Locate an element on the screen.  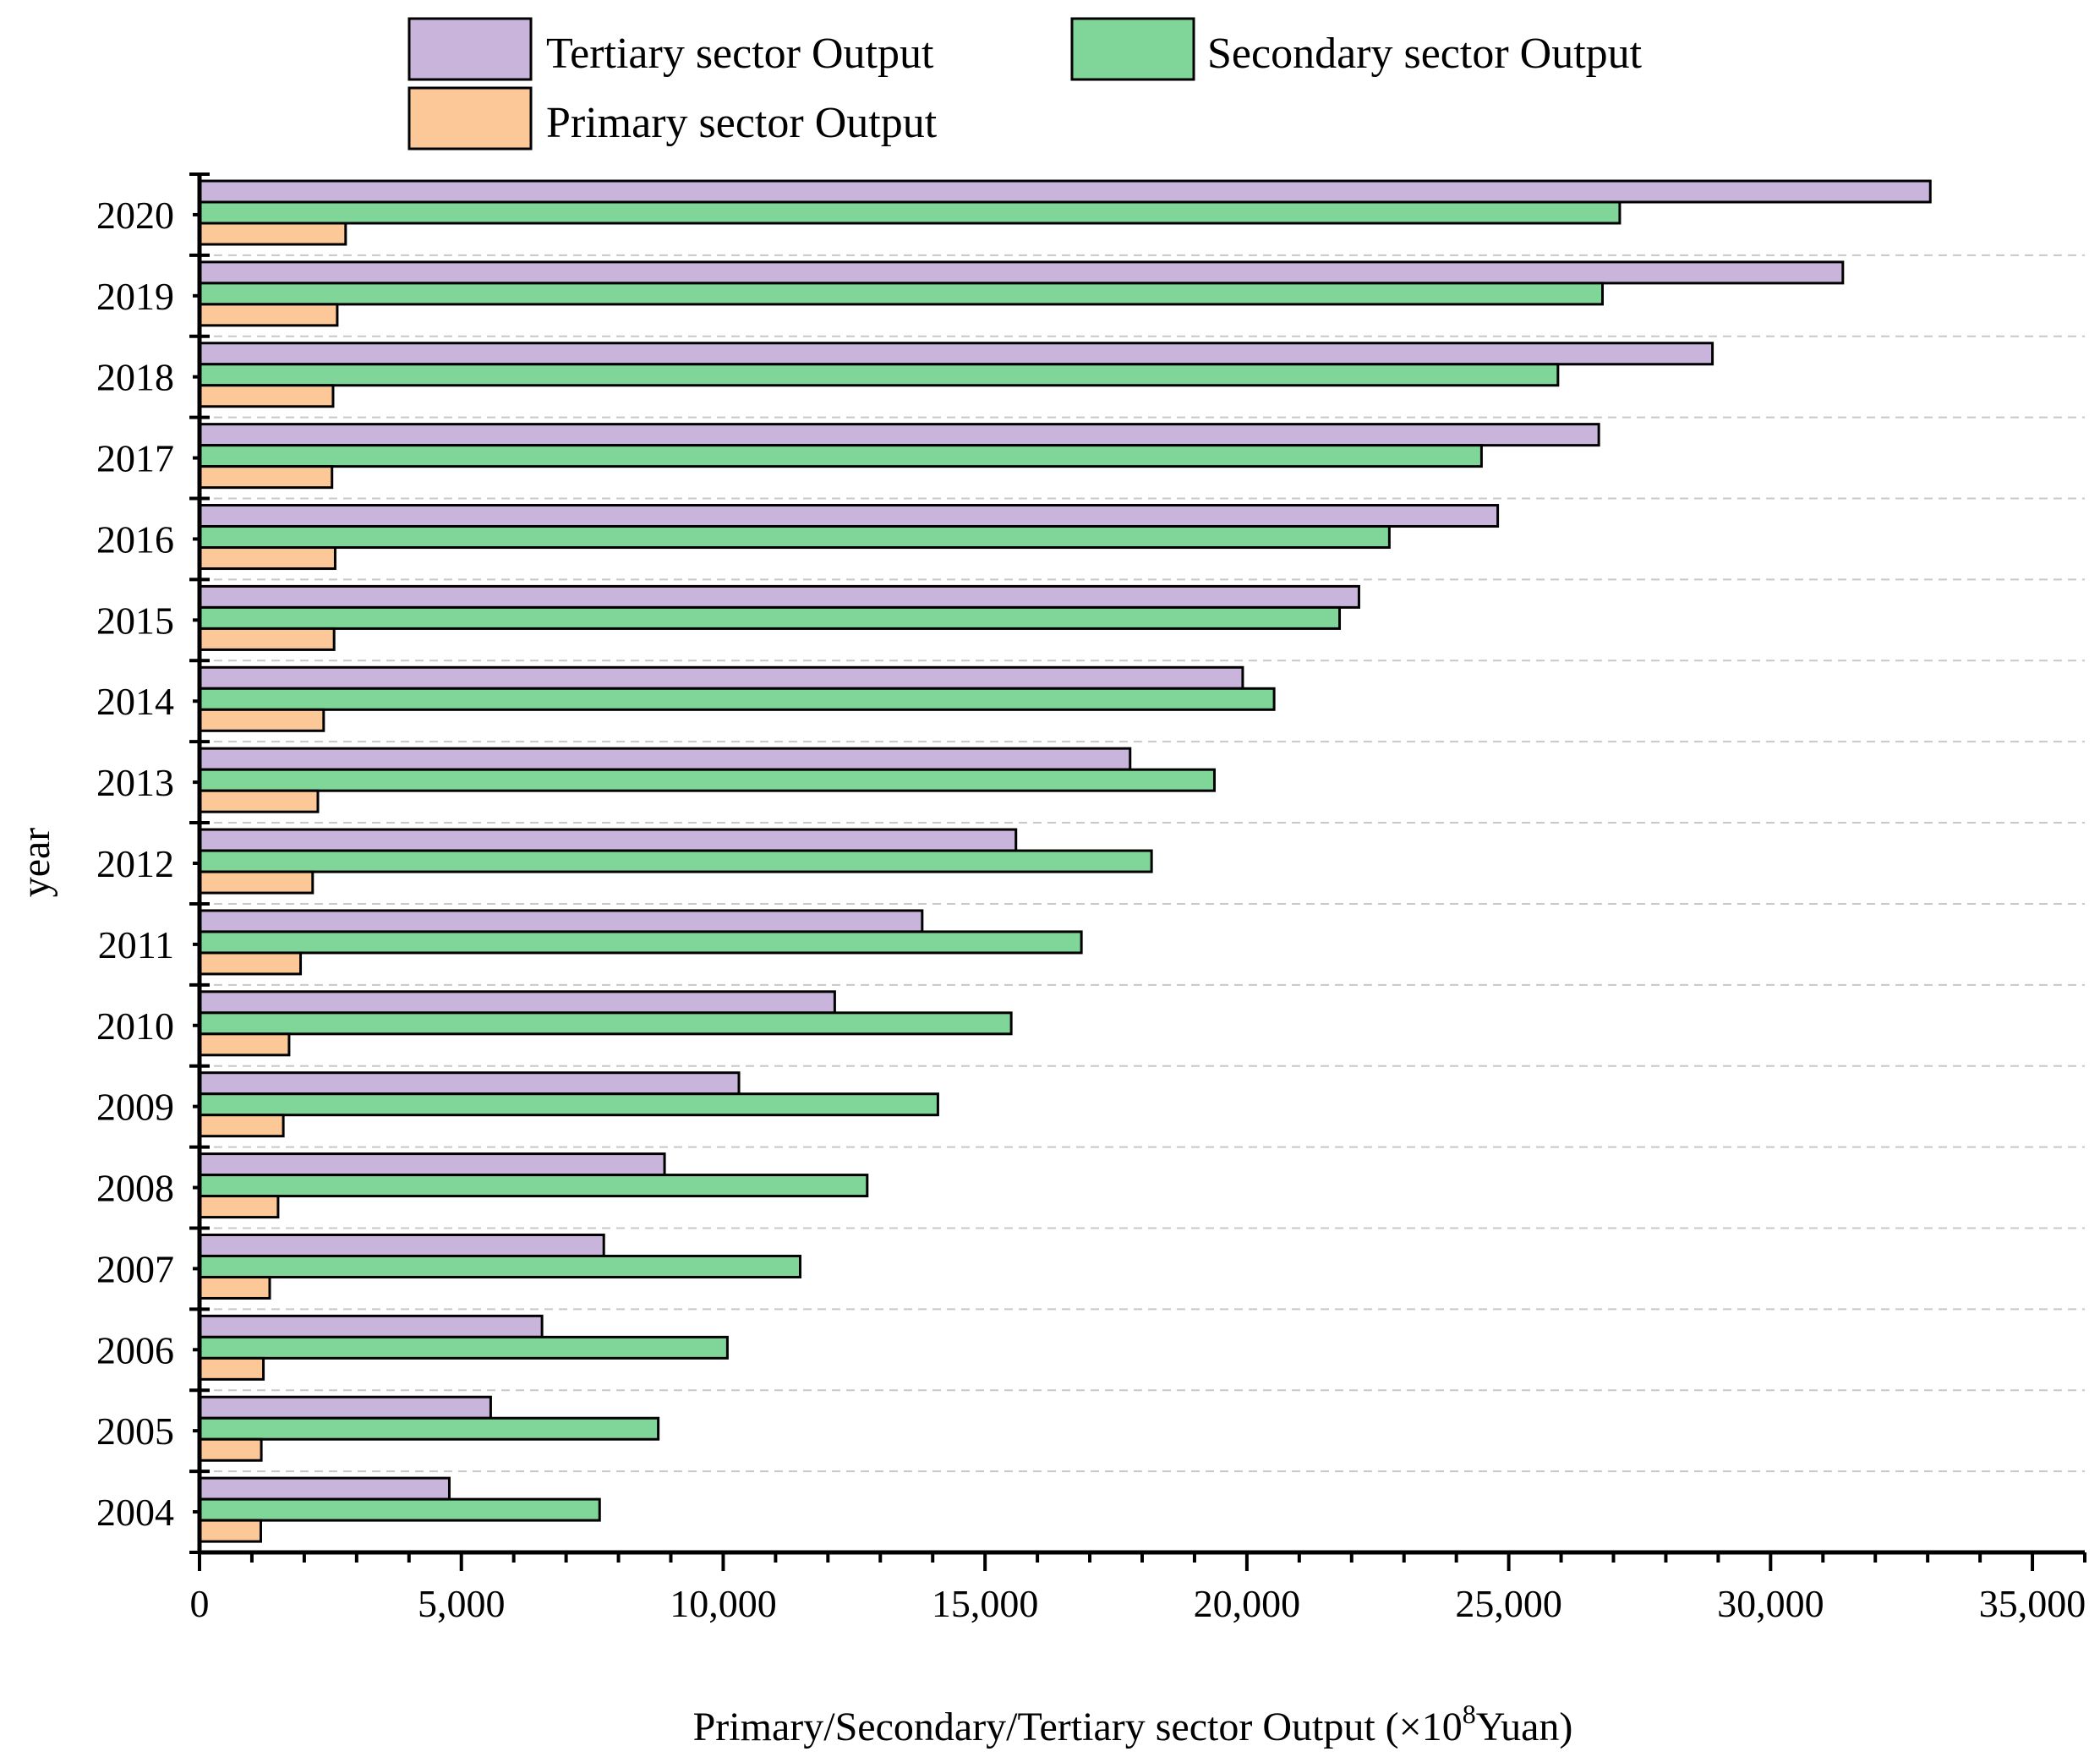
y-tick-label-2007: 2007 is located at coordinates (135, 1268).